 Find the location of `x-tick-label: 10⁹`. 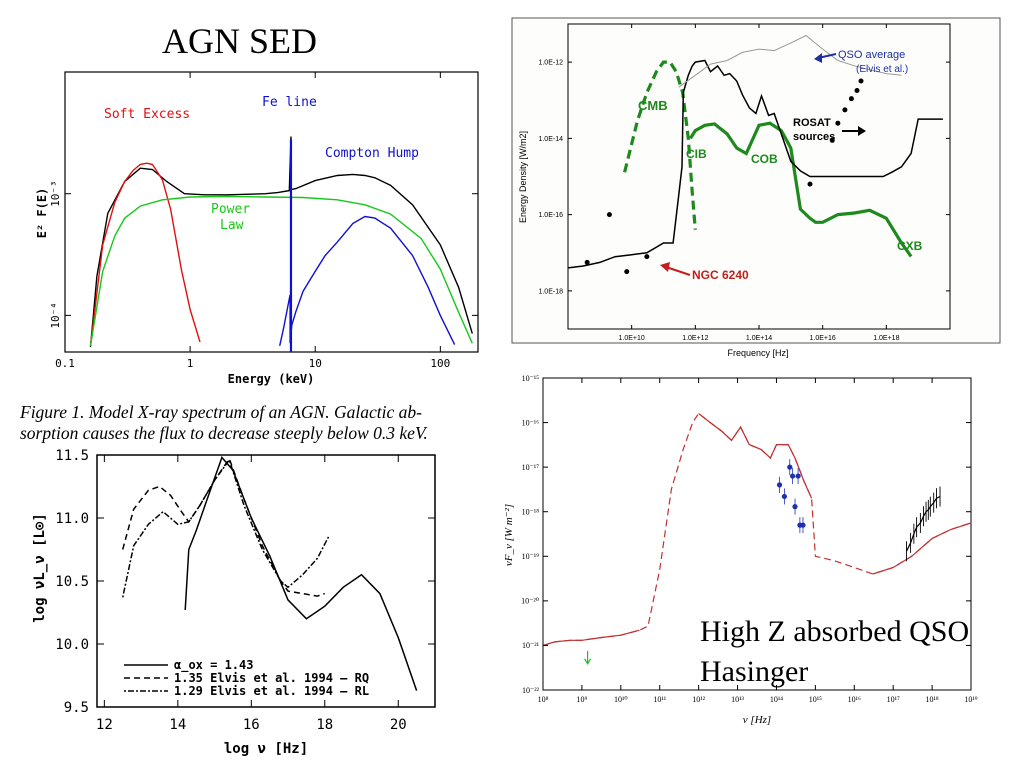

x-tick-label: 10⁹ is located at coordinates (582, 699).